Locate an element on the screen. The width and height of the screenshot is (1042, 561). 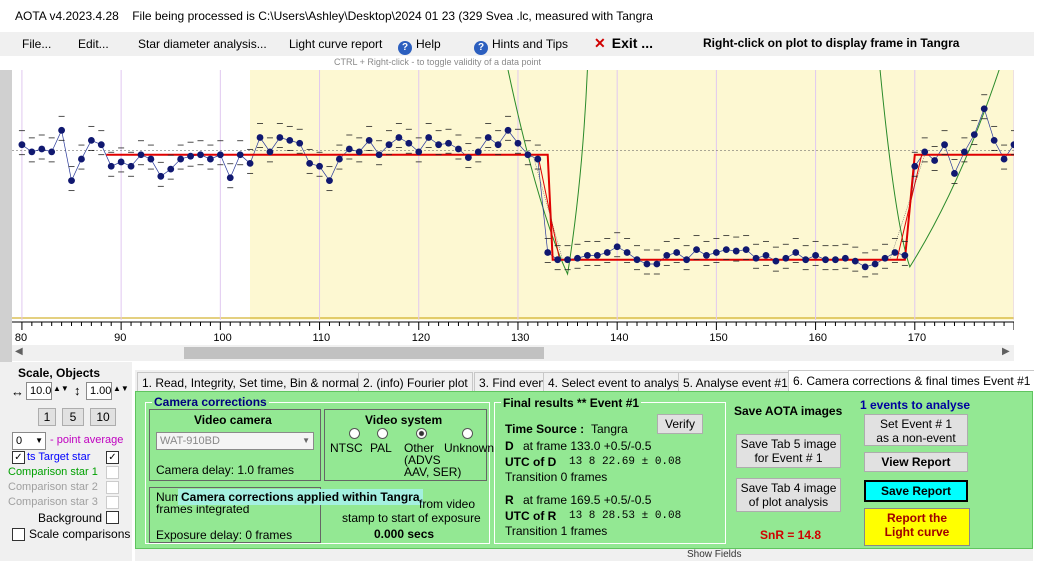
show-fields-label: Show Fields is located at coordinates (714, 554).